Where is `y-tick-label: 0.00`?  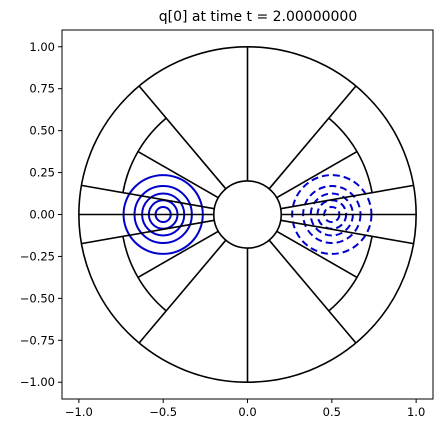
y-tick-label: 0.00 is located at coordinates (42, 215).